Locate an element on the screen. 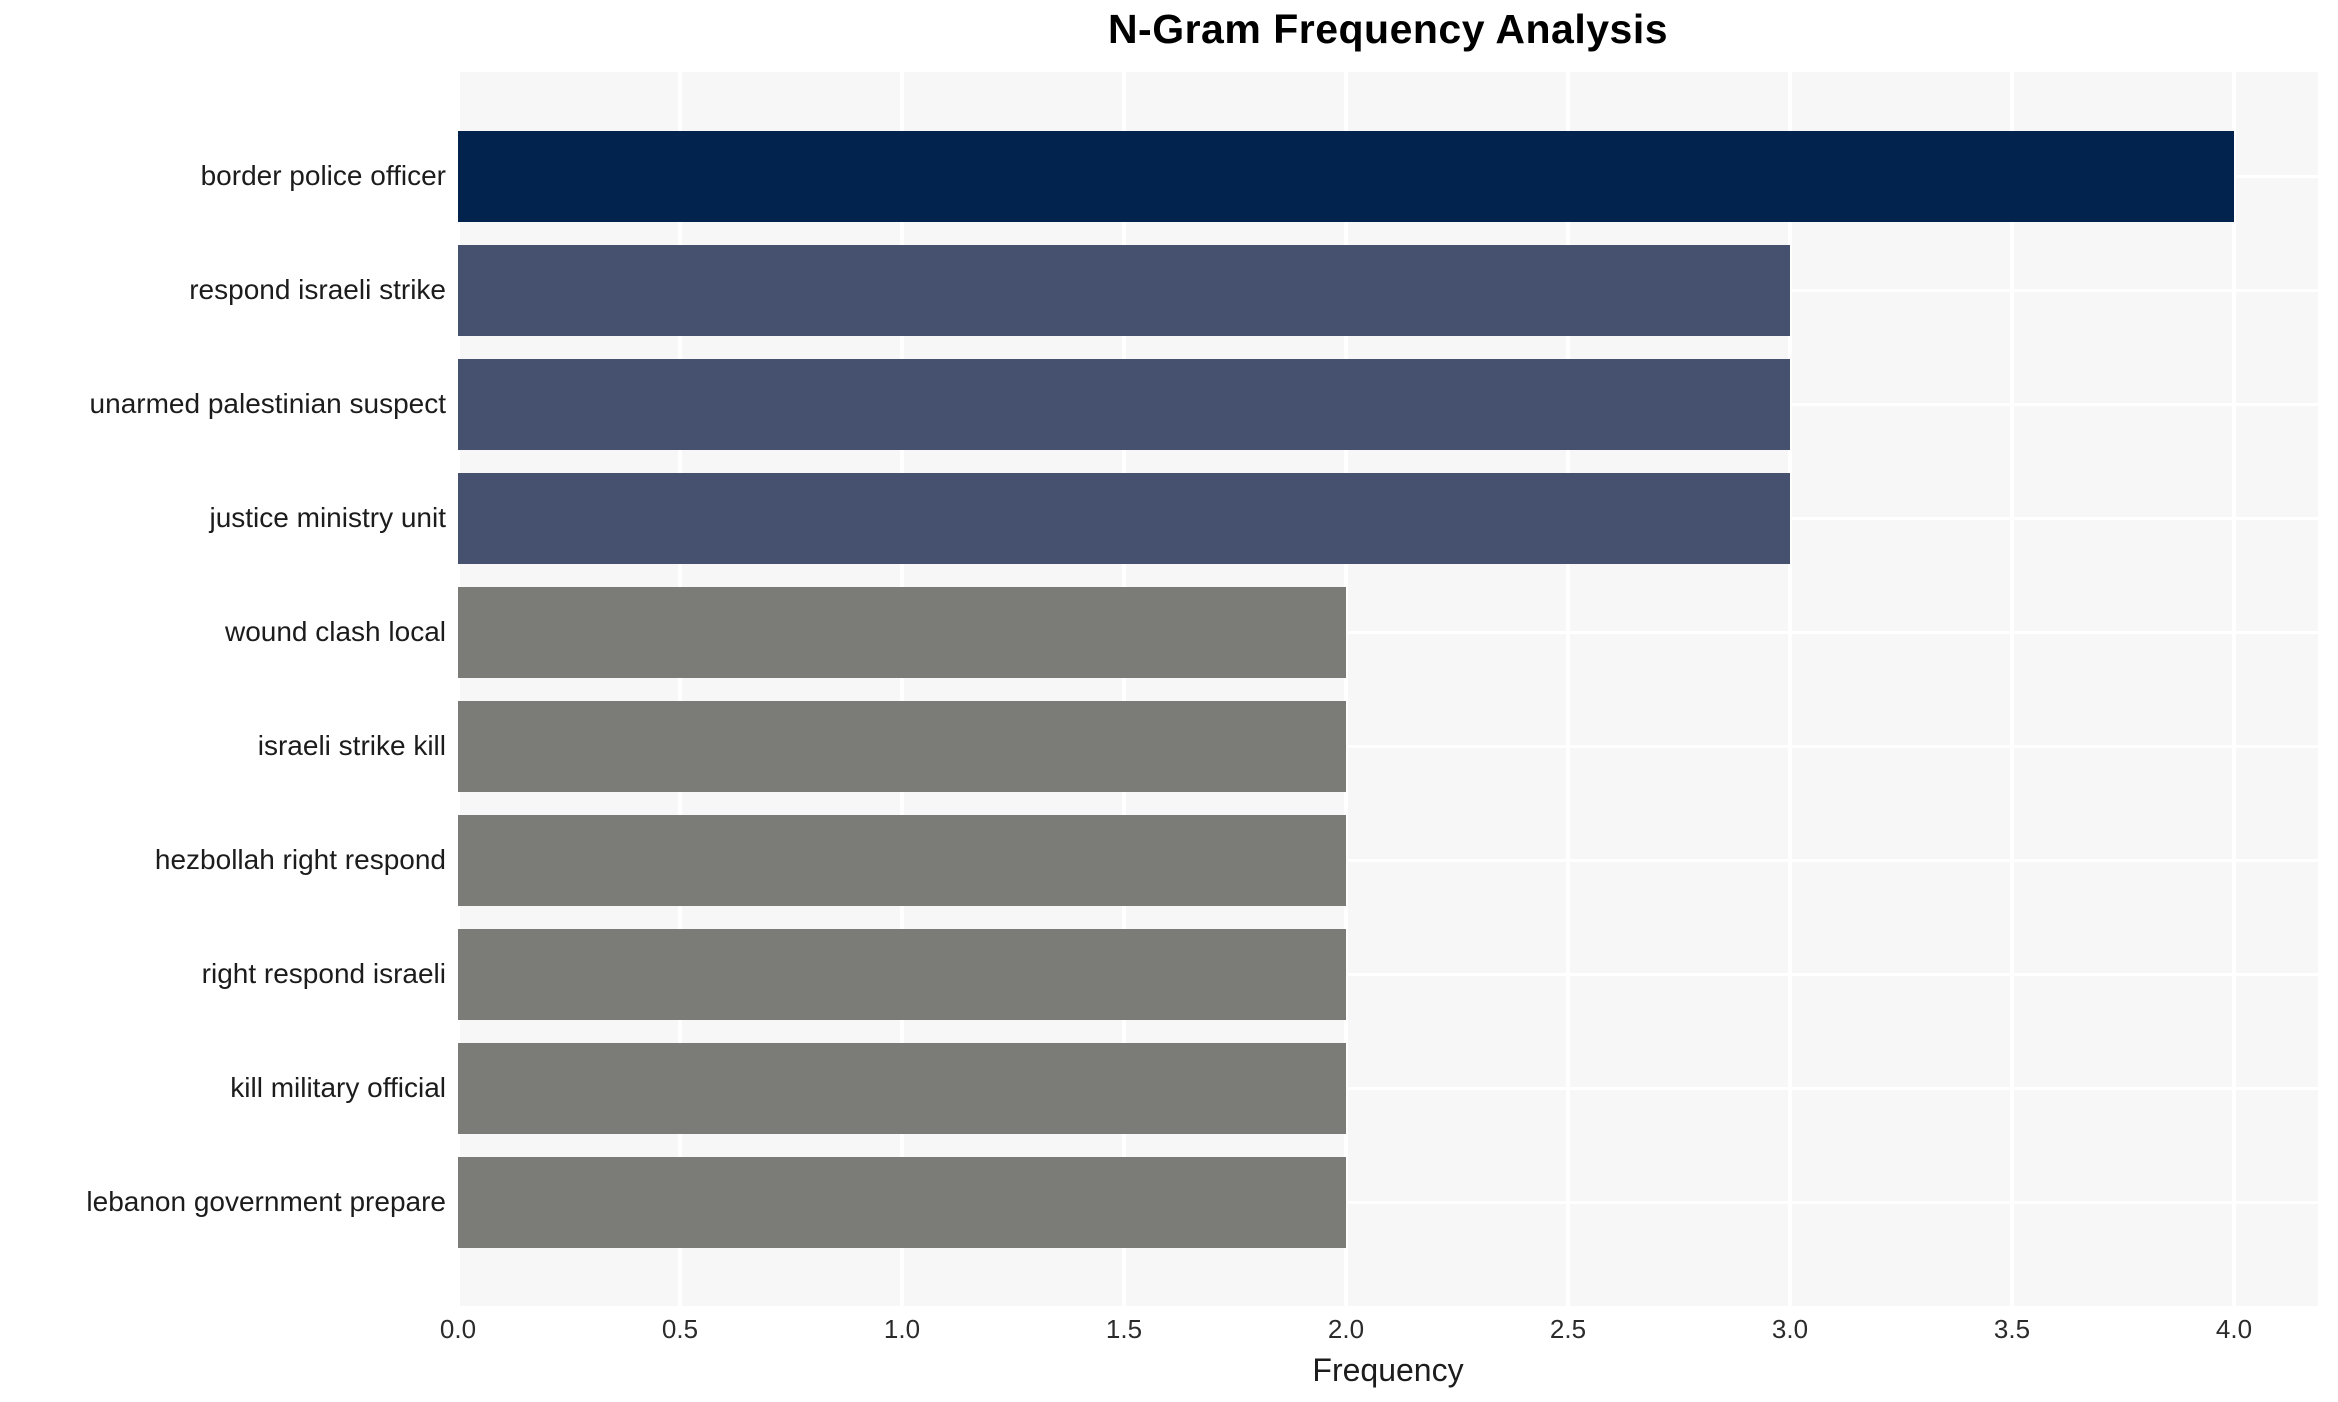  y-tick-label: wound clash local is located at coordinates (335, 631).